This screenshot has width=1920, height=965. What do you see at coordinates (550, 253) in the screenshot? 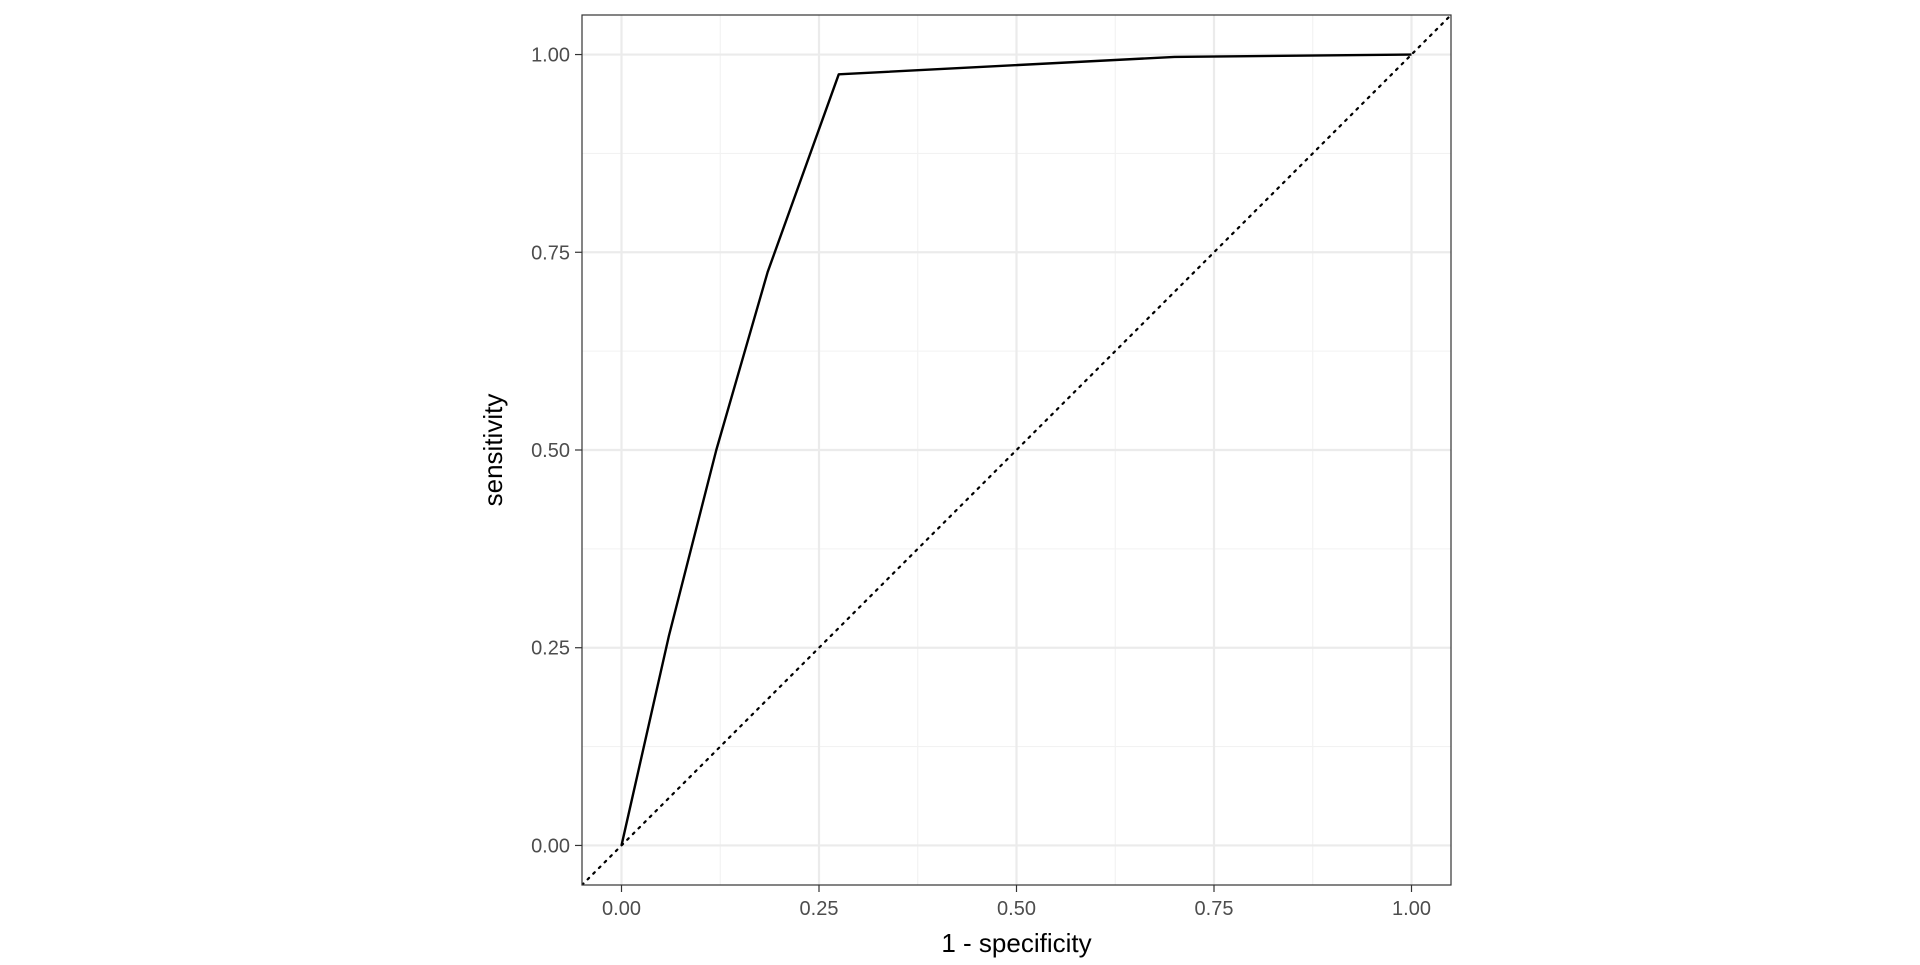
I see `y-tick-label: 0.75` at bounding box center [550, 253].